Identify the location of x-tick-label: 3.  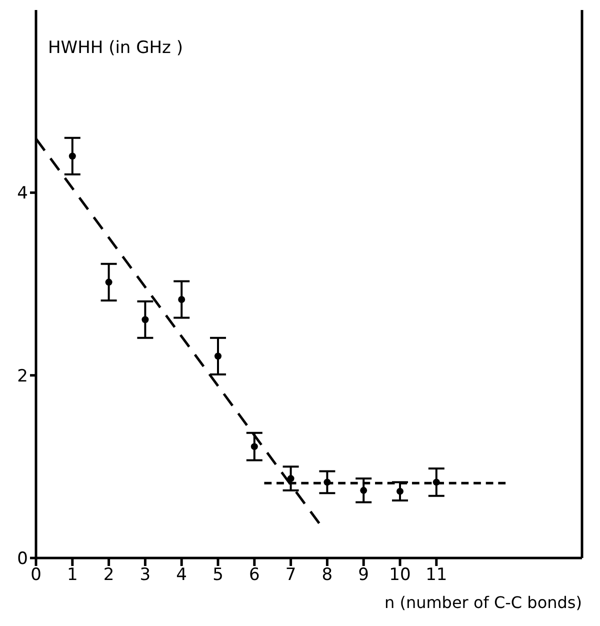
(145, 575).